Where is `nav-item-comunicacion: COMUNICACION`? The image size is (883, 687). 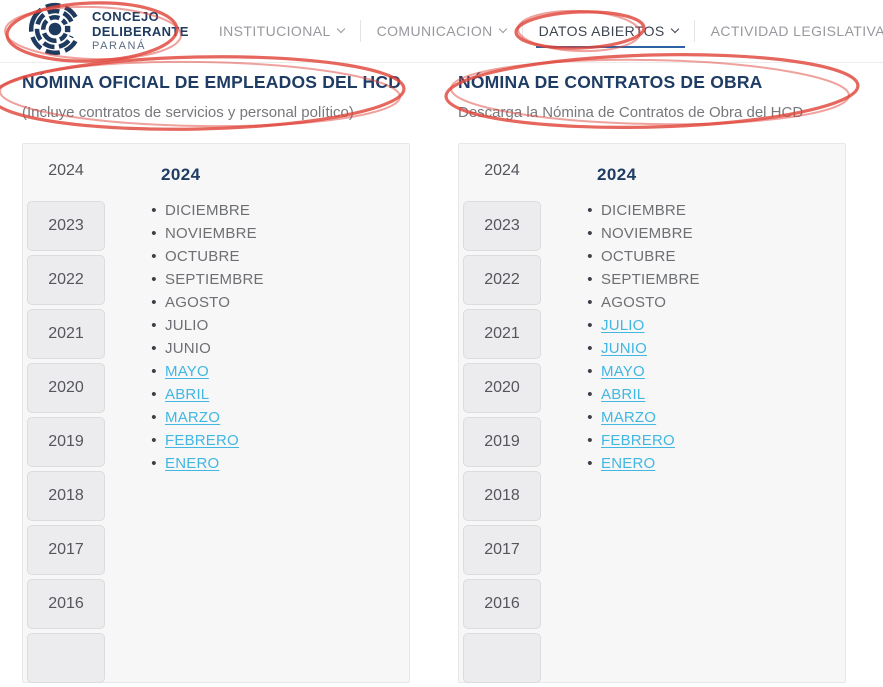
nav-item-comunicacion: COMUNICACION is located at coordinates (441, 31).